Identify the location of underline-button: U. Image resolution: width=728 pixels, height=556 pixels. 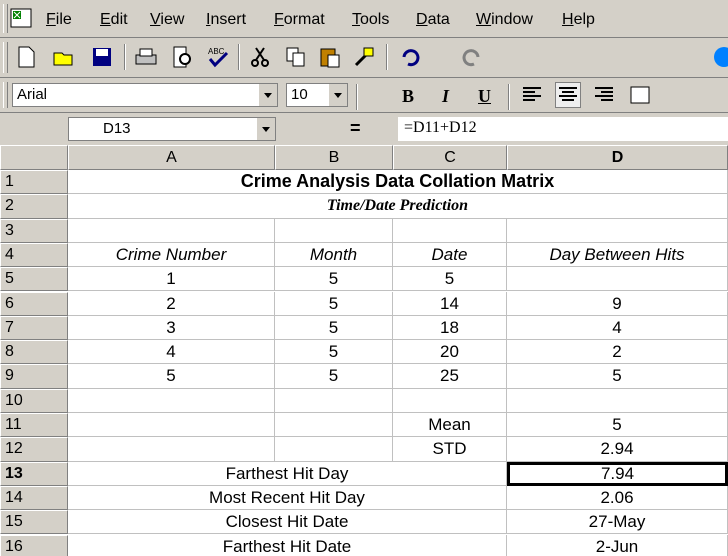
(484, 96).